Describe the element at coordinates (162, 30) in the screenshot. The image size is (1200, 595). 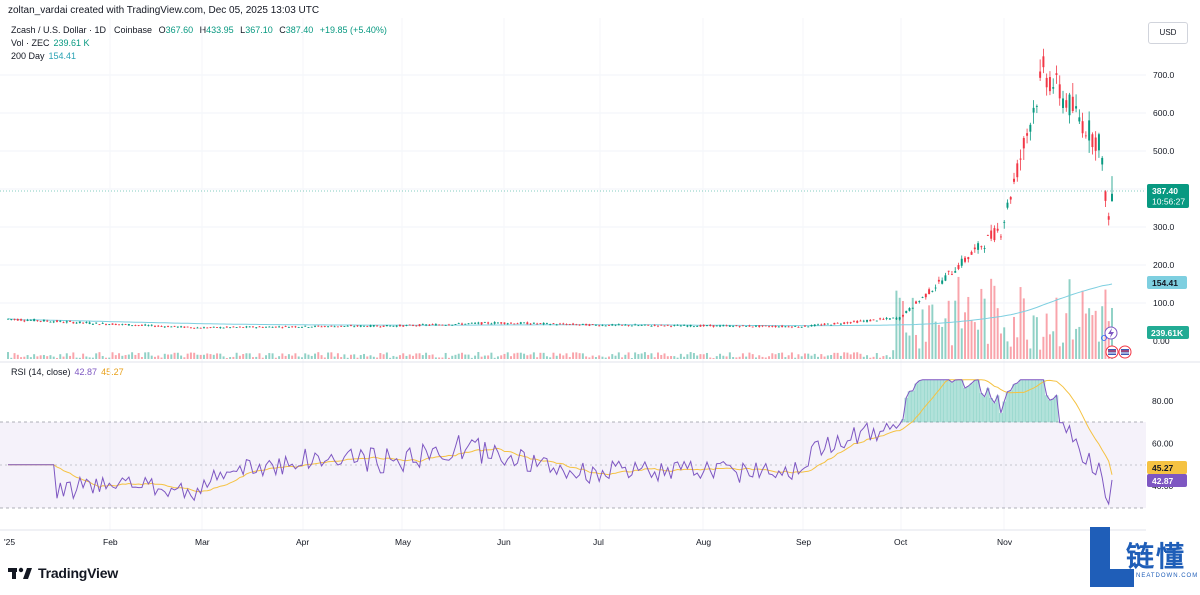
I see `open-label: O` at that location.